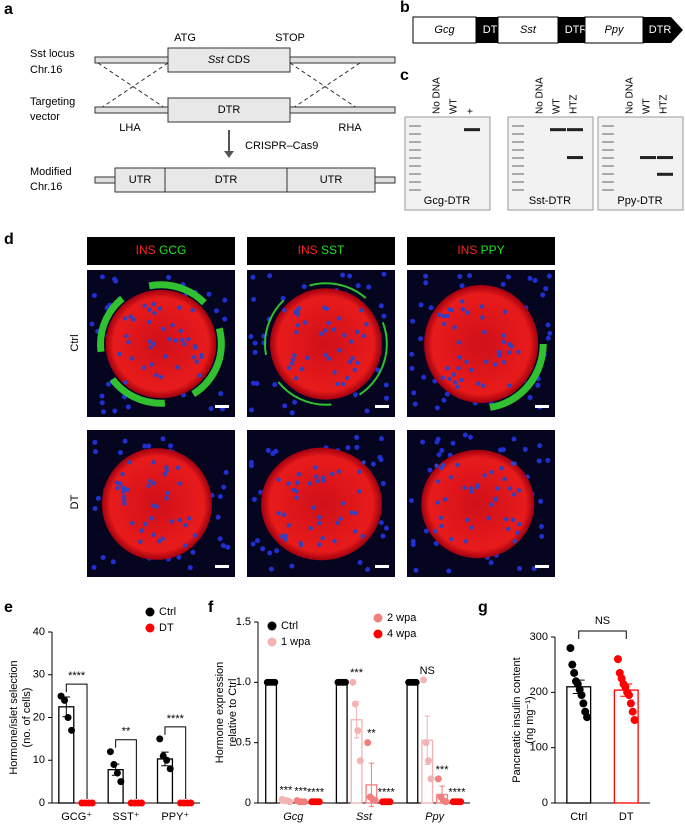  Describe the element at coordinates (325, 344) in the screenshot. I see `green-mantle` at that location.